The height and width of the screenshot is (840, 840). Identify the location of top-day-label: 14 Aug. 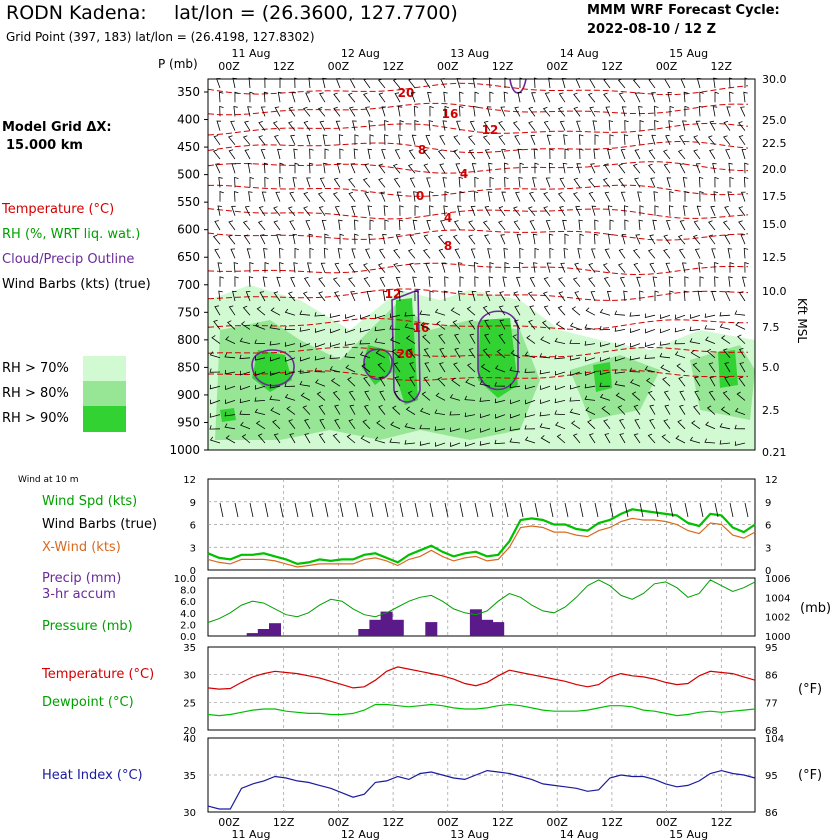
(579, 53).